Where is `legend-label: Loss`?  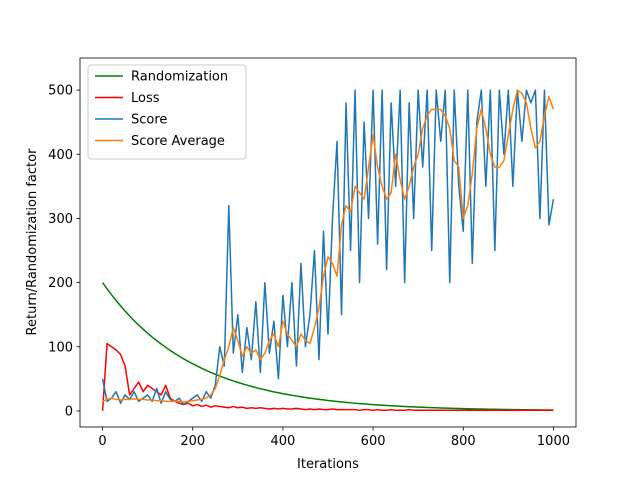 legend-label: Loss is located at coordinates (145, 98).